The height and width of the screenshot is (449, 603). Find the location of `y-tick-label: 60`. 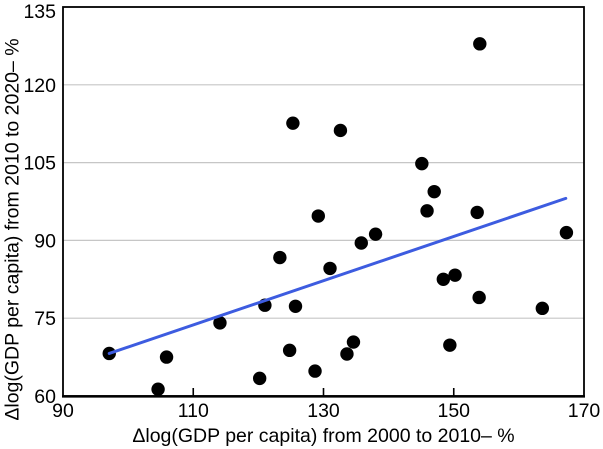

y-tick-label: 60 is located at coordinates (45, 397).